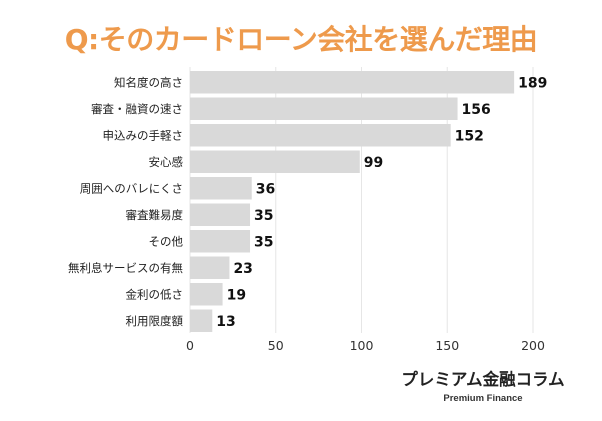 This screenshot has height=421, width=602. Describe the element at coordinates (166, 162) in the screenshot. I see `category-label: 安心感` at that location.